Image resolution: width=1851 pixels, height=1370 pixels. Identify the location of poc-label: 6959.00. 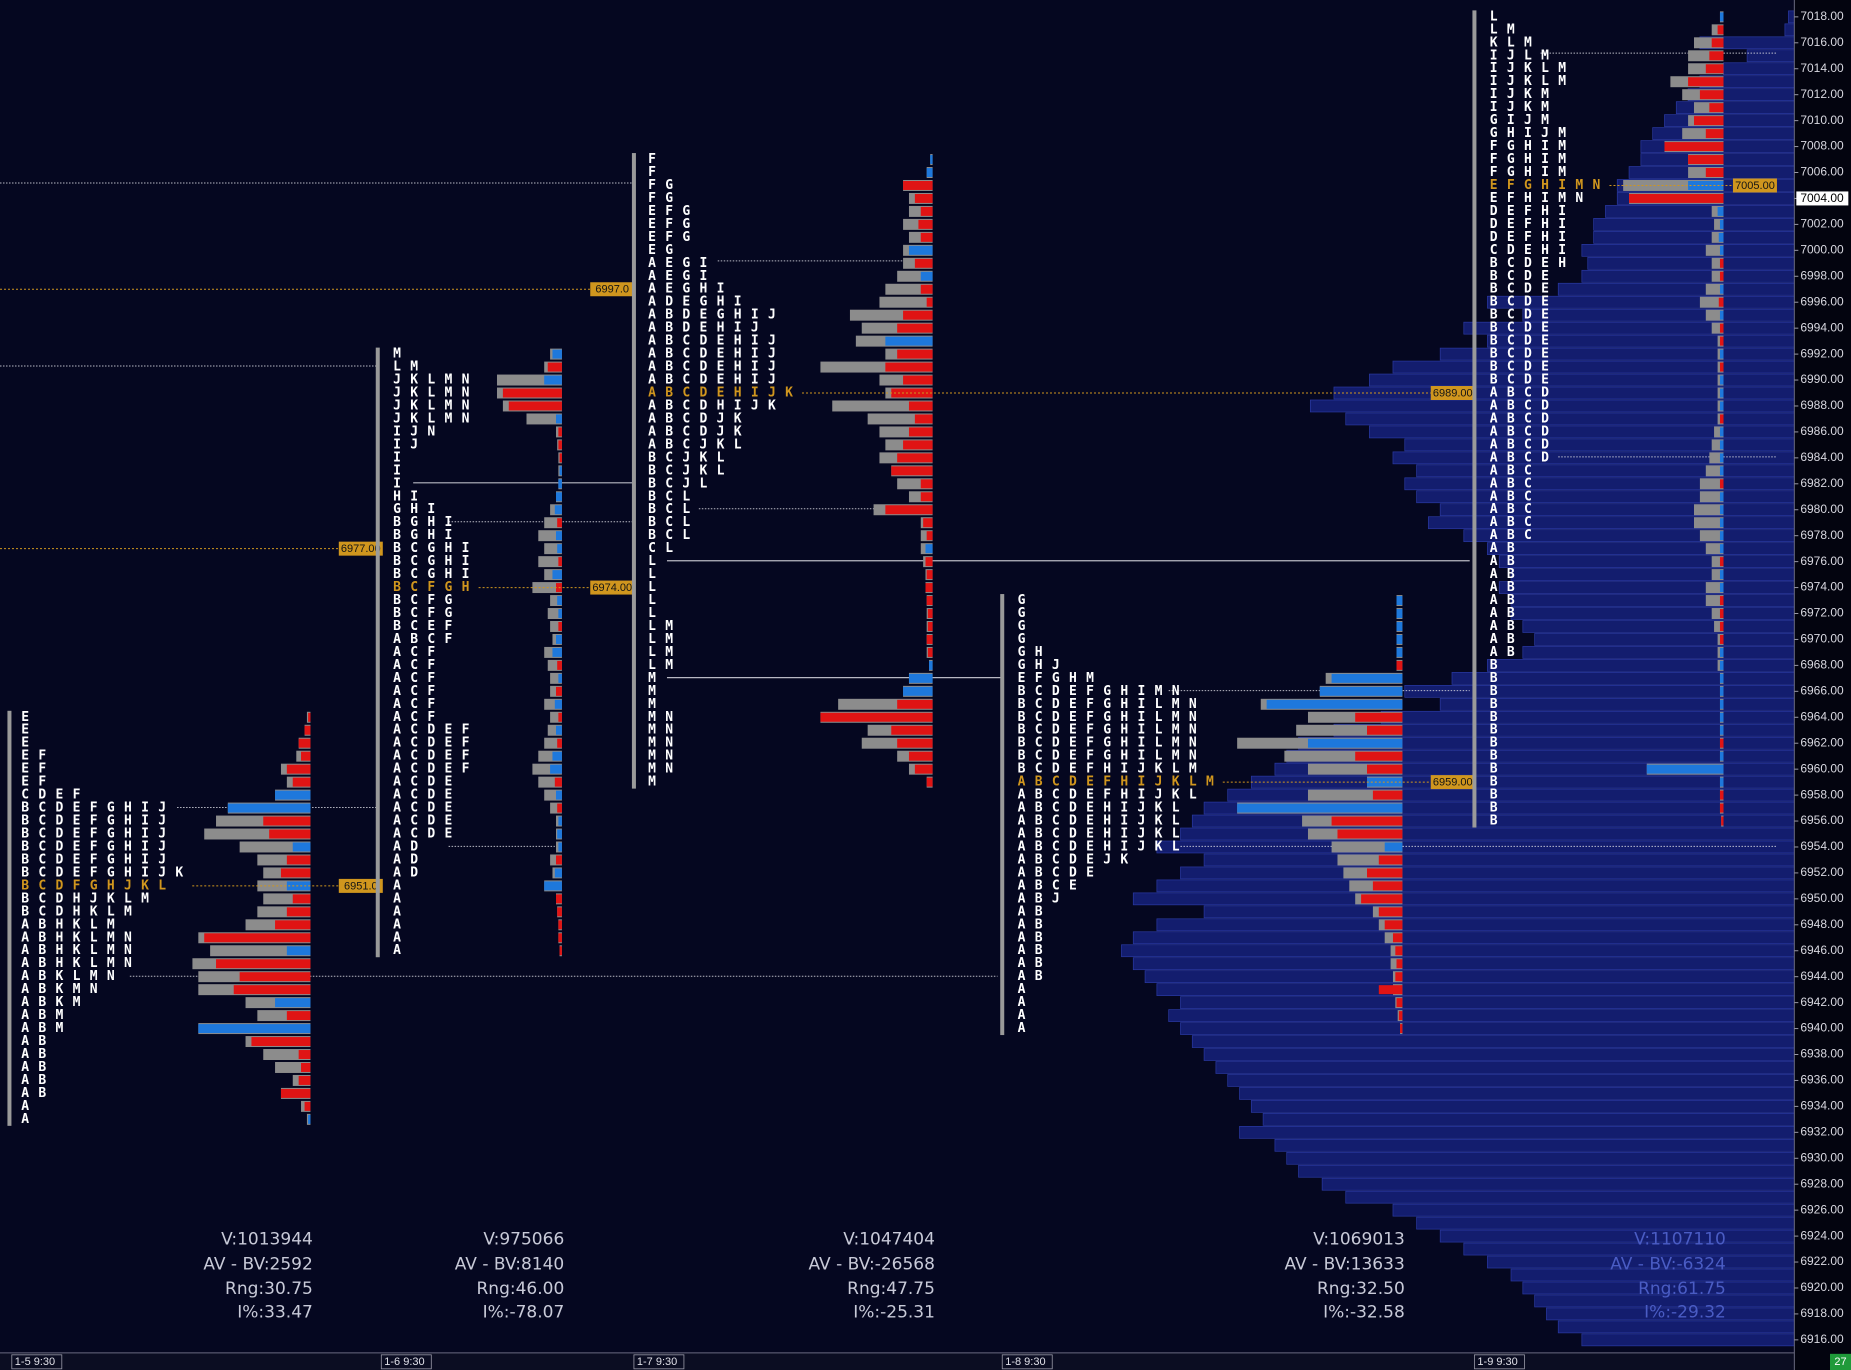
(1453, 783).